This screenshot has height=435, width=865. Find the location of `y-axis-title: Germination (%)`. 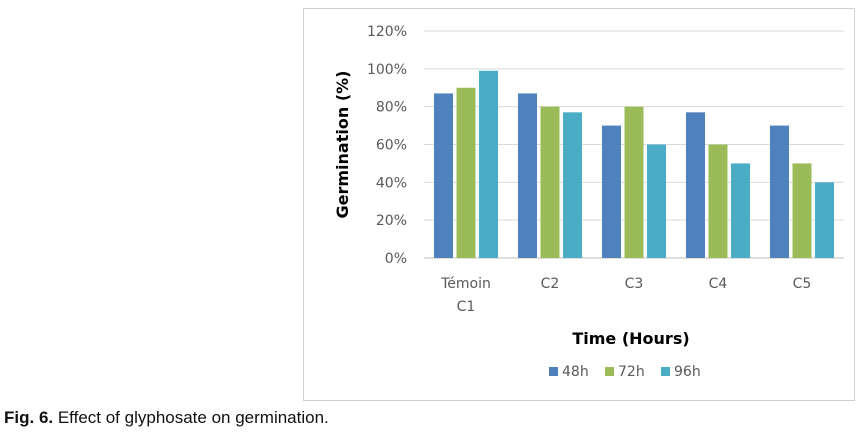

y-axis-title: Germination (%) is located at coordinates (342, 145).